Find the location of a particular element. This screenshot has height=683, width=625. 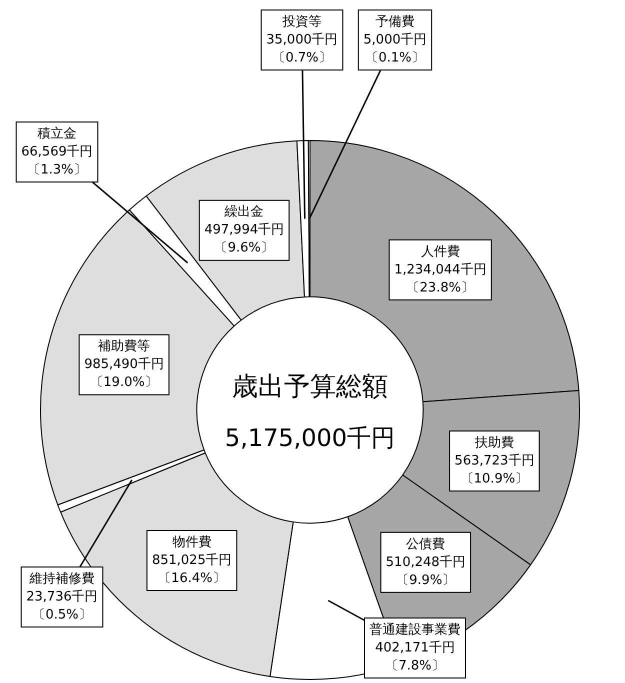

slice-label: 普通建設事業費 is located at coordinates (415, 629).